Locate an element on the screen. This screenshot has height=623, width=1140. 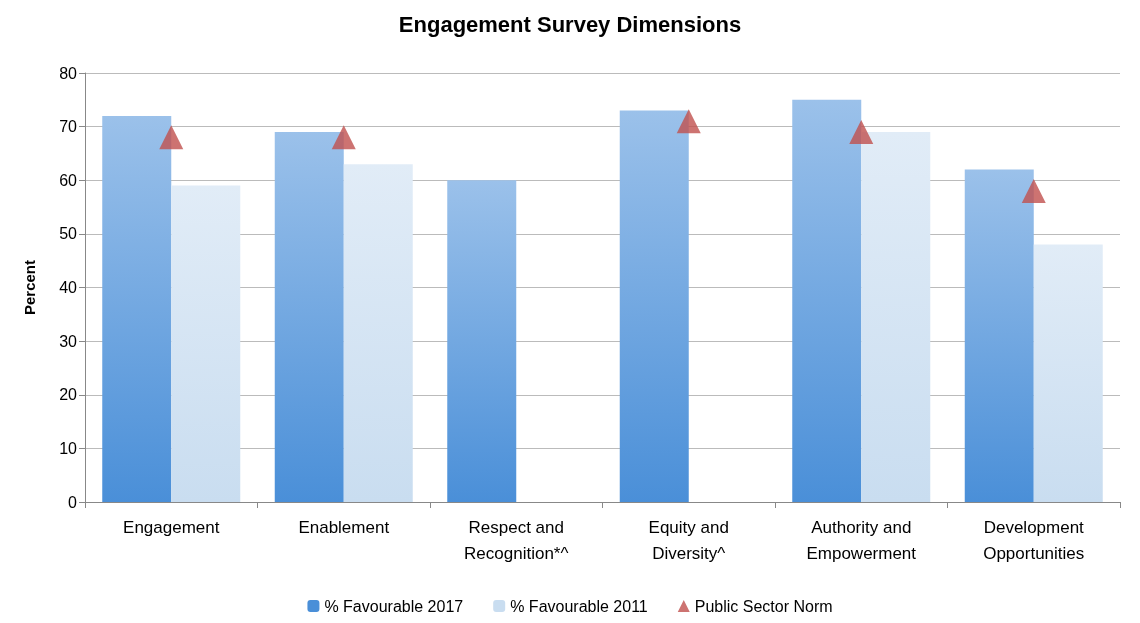
y-tick-label: 50 is located at coordinates (68, 234).